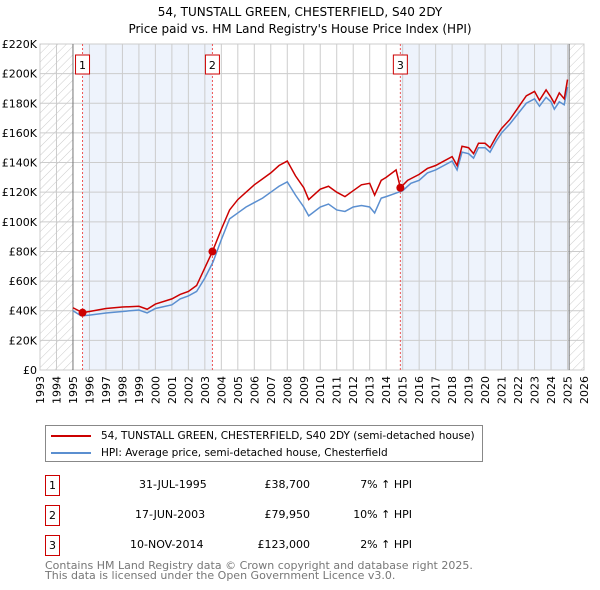 The image size is (600, 590). I want to click on x-tick-label: 2006, so click(254, 390).